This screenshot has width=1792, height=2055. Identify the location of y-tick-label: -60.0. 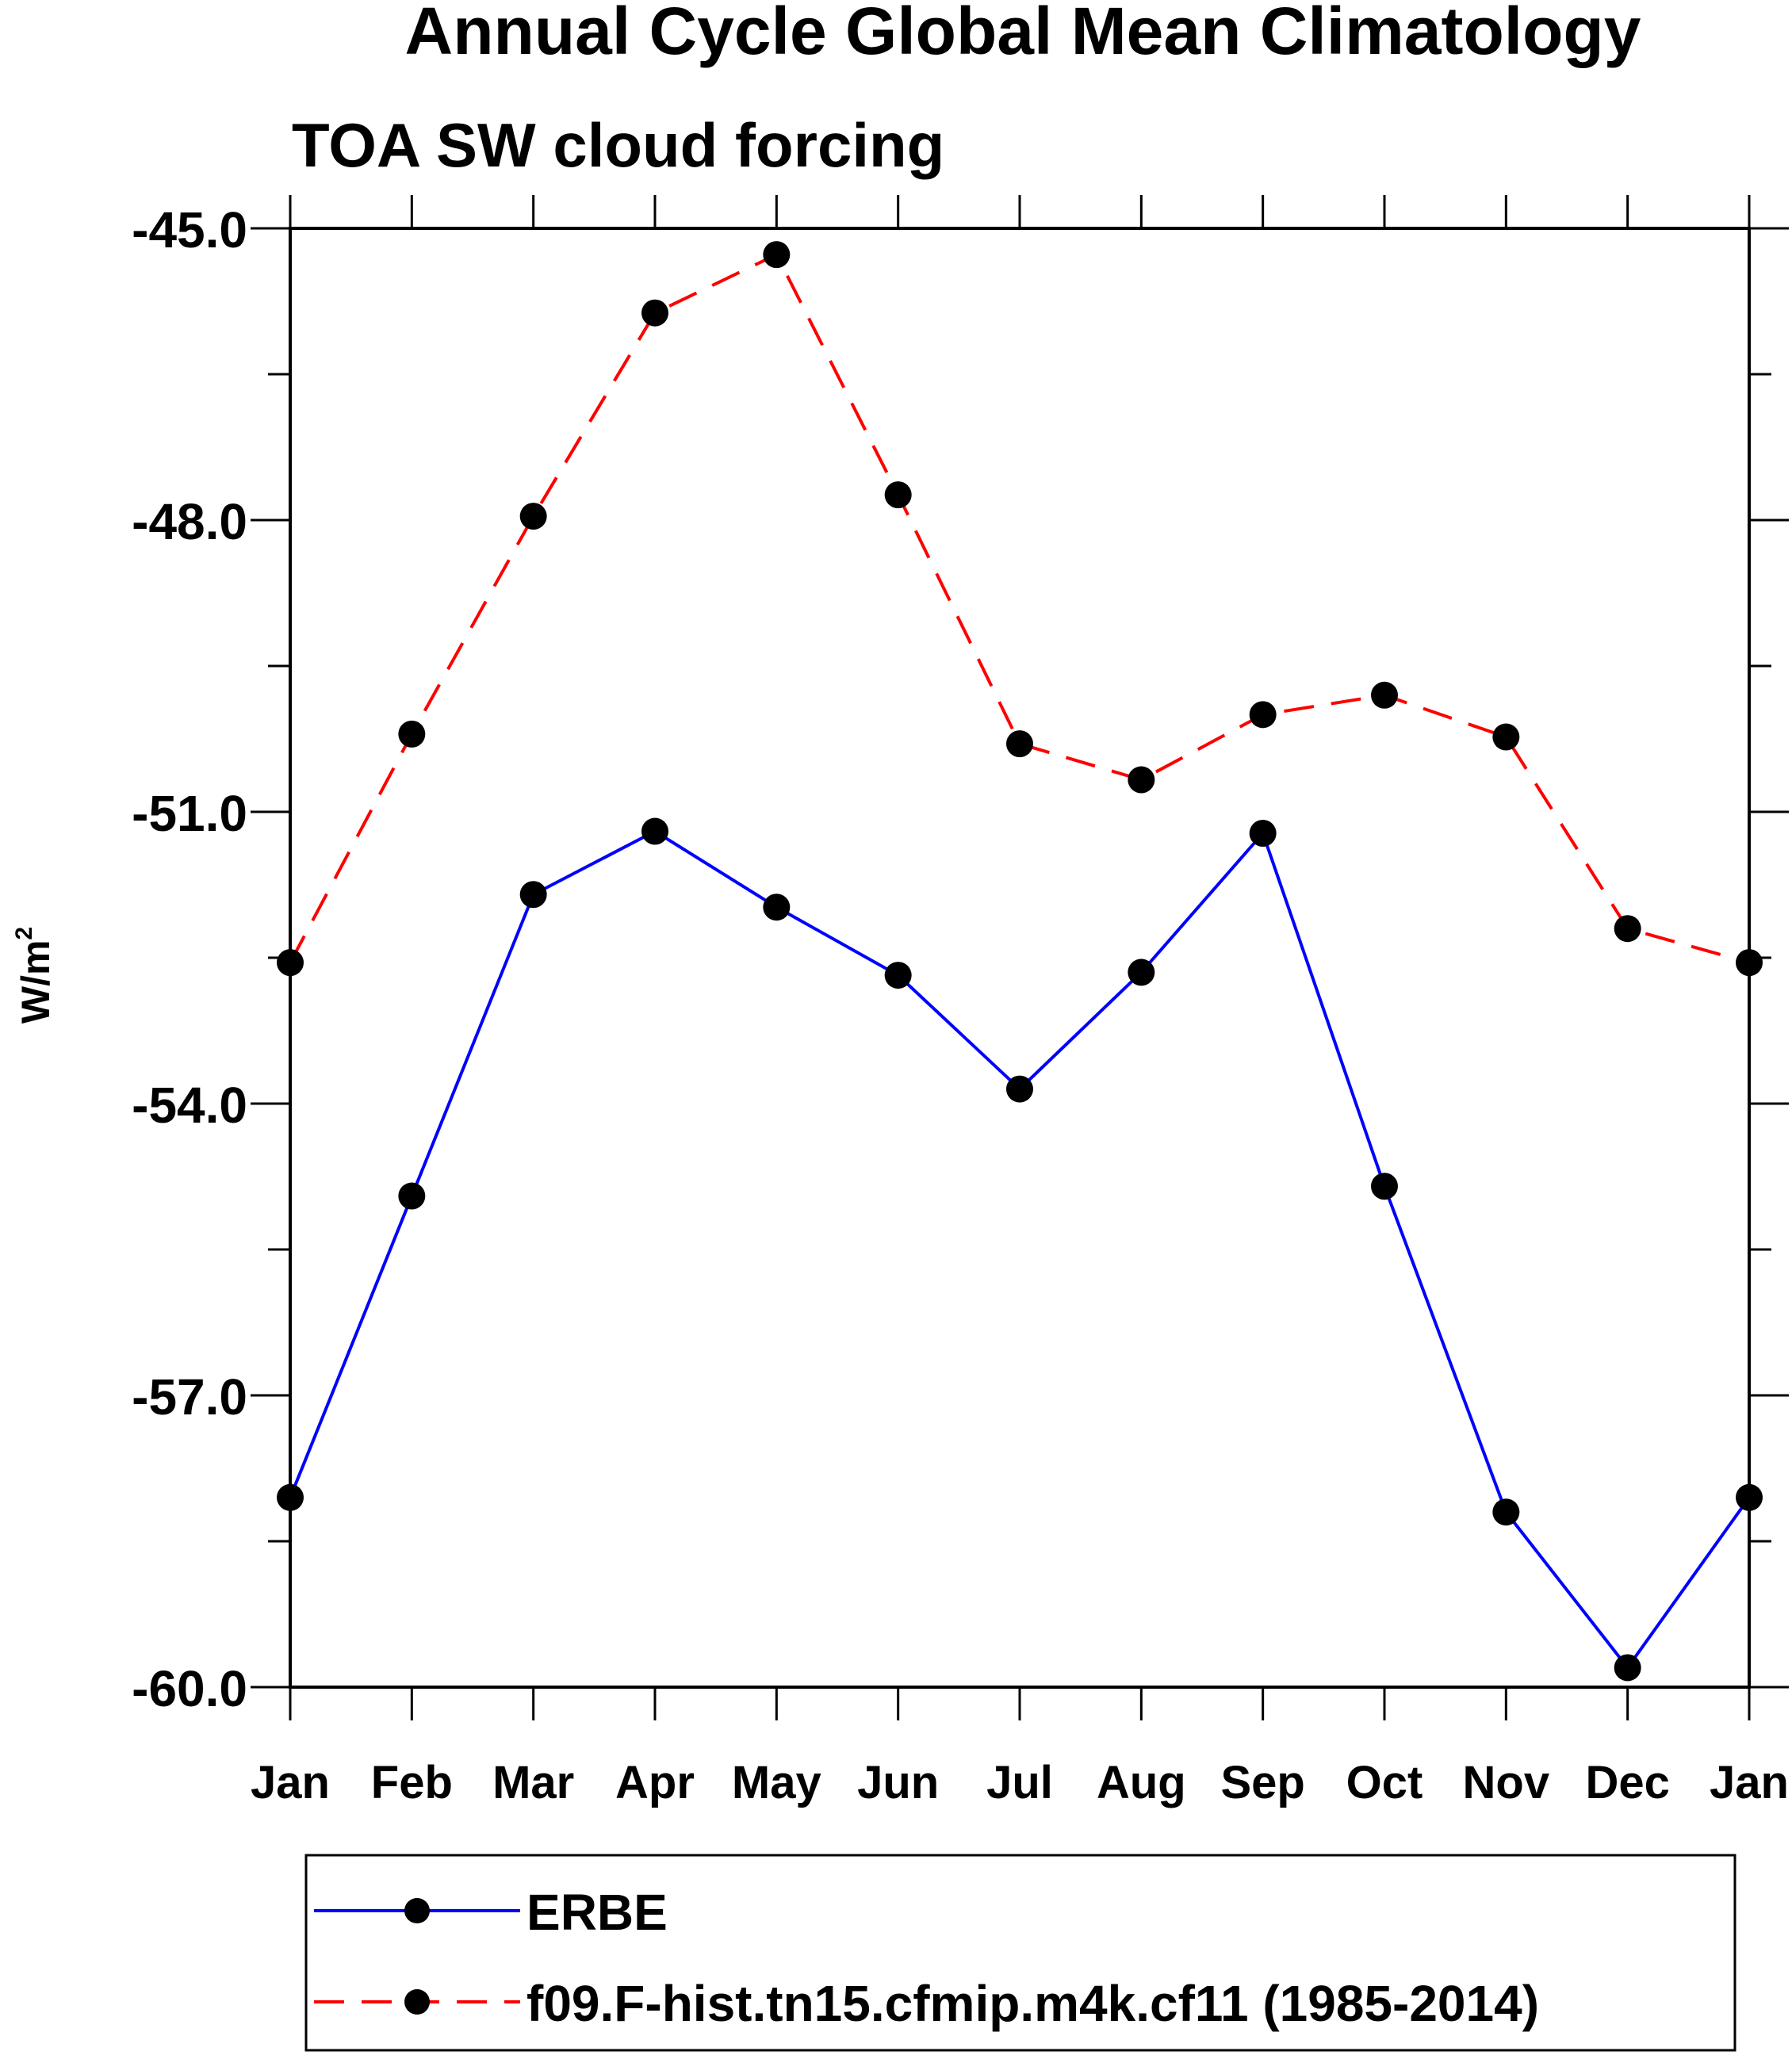
(189, 1688).